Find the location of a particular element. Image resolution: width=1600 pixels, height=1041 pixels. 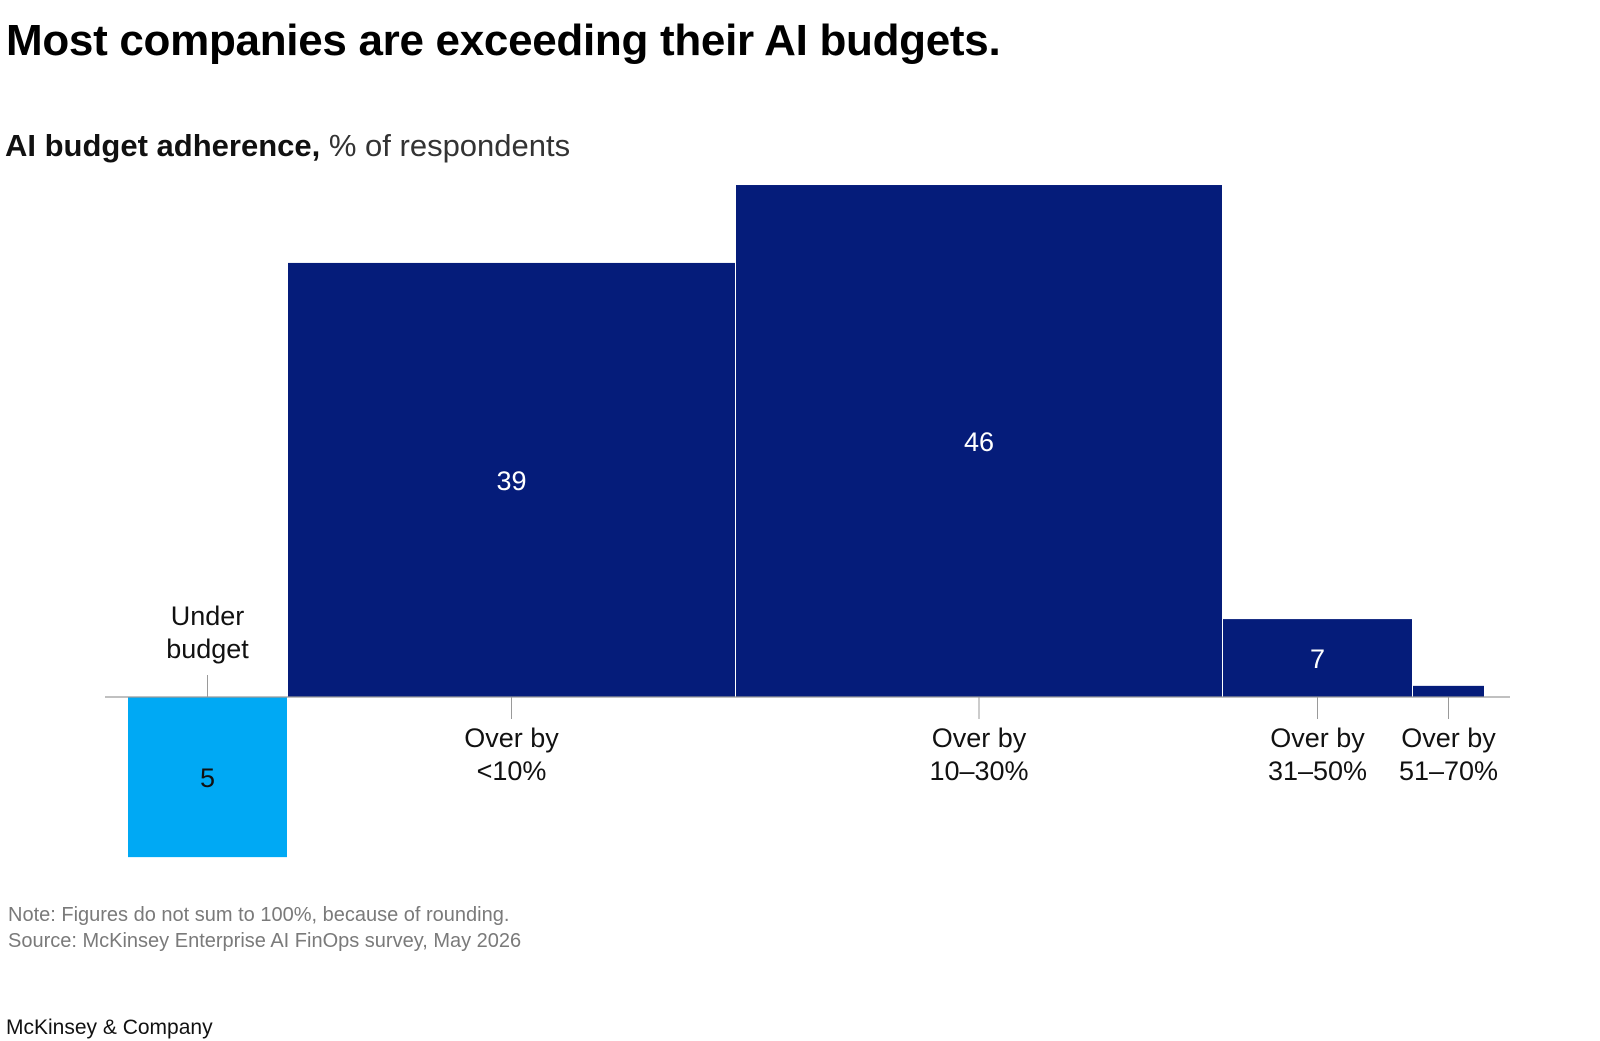

subtitle-metric: AI budget adherence, is located at coordinates (163, 145).